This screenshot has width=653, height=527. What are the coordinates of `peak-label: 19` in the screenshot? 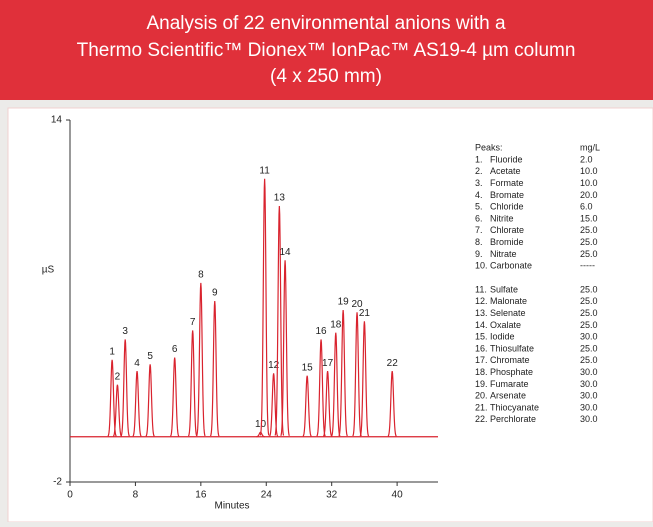 It's located at (344, 302).